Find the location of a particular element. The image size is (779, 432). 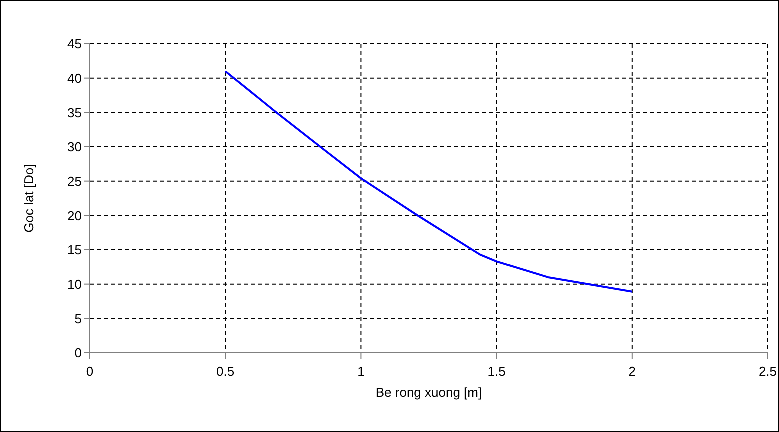

y-tick-label: 25 is located at coordinates (75, 181).